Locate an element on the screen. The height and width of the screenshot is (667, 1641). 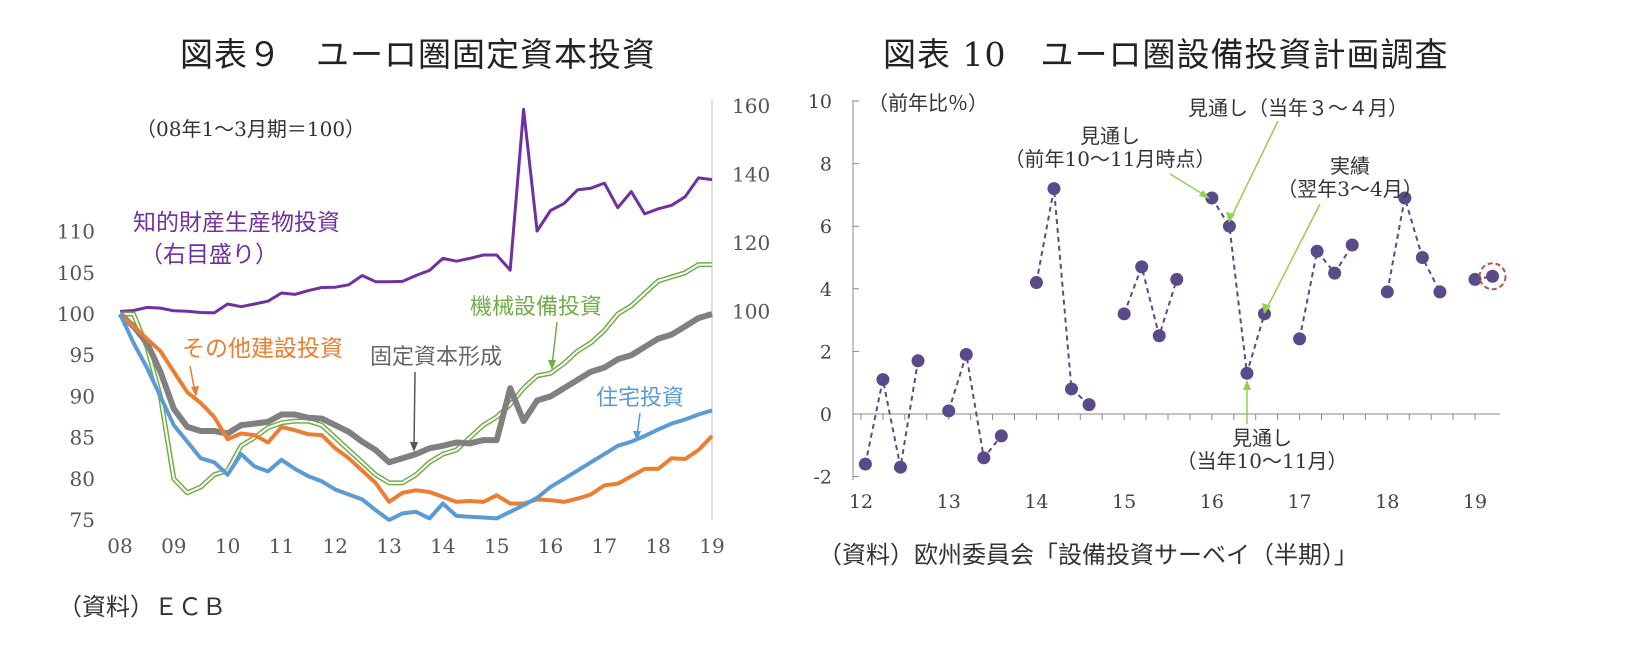
chart2-title: 図表 10 ユーロ圏設備投資計画調査 is located at coordinates (1166, 54).